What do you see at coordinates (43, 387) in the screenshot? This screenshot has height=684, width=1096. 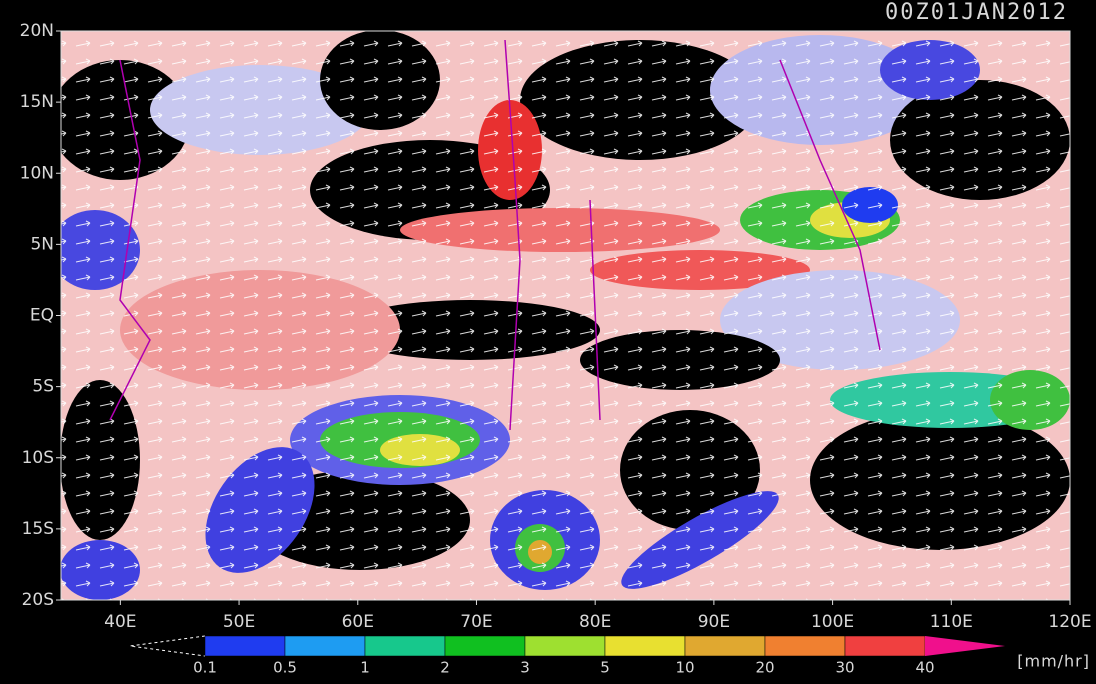 I see `lat-tick-label: 5S` at bounding box center [43, 387].